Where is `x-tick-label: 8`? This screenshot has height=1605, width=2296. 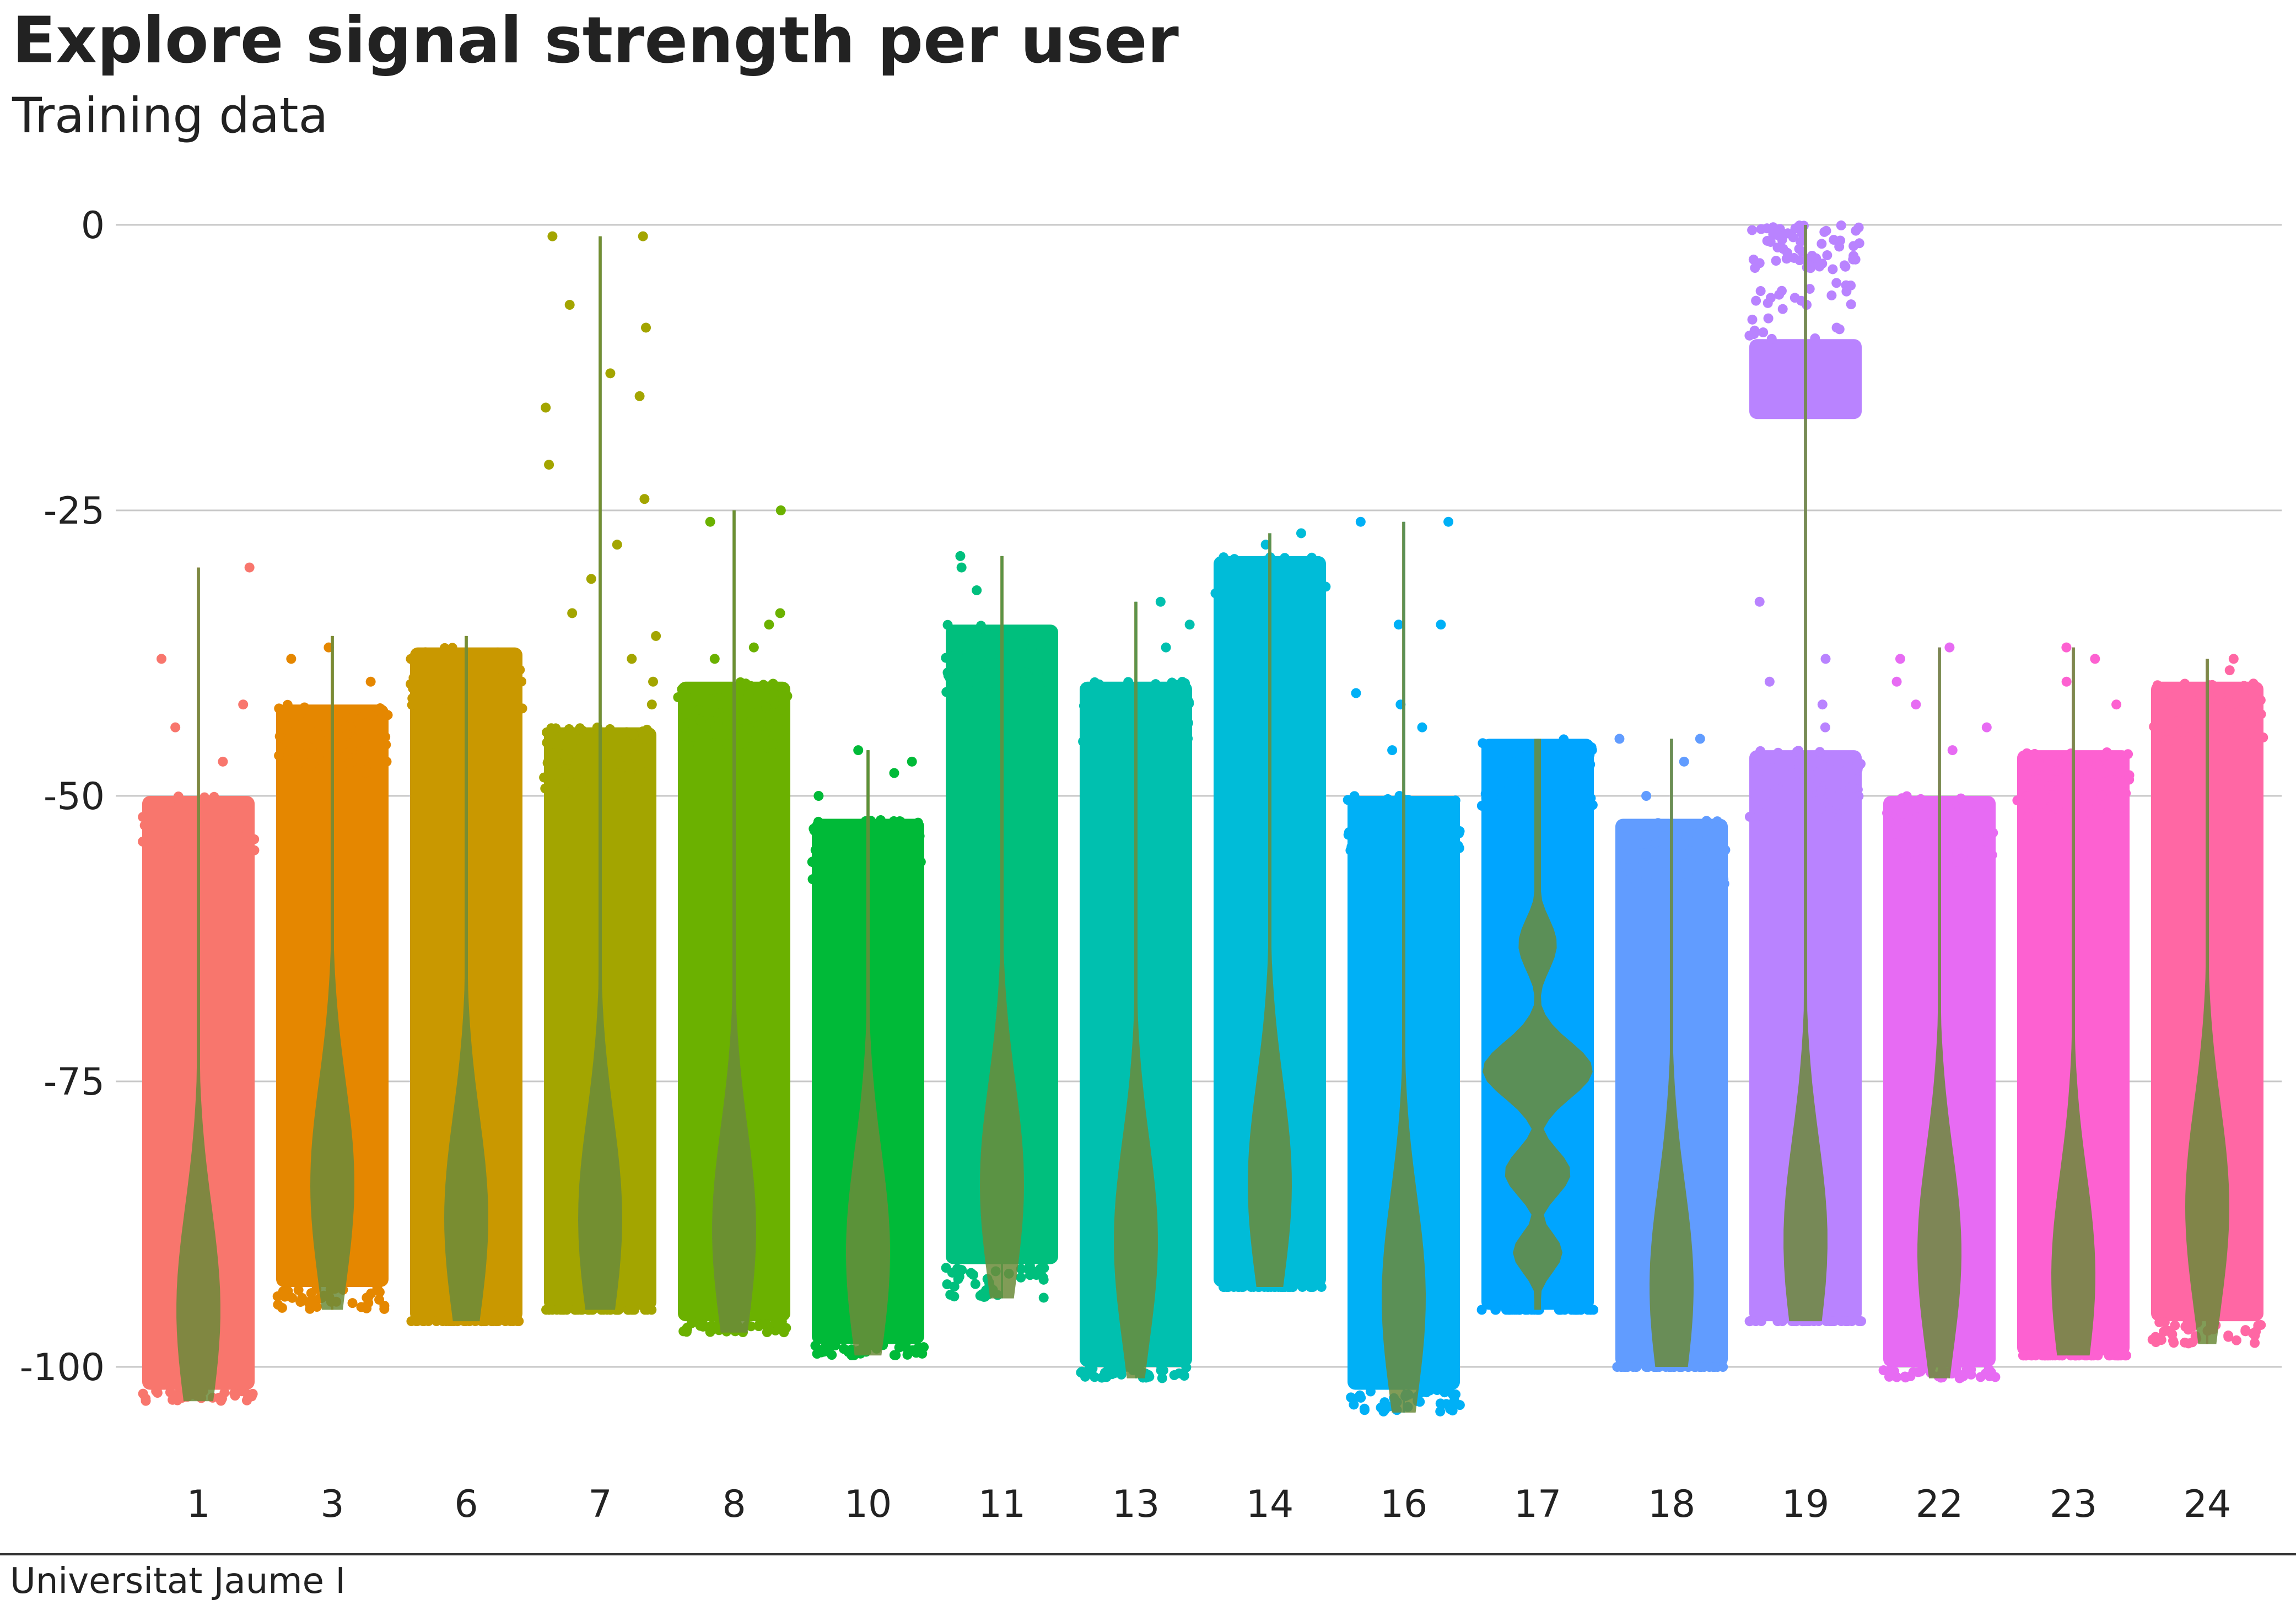 x-tick-label: 8 is located at coordinates (734, 1504).